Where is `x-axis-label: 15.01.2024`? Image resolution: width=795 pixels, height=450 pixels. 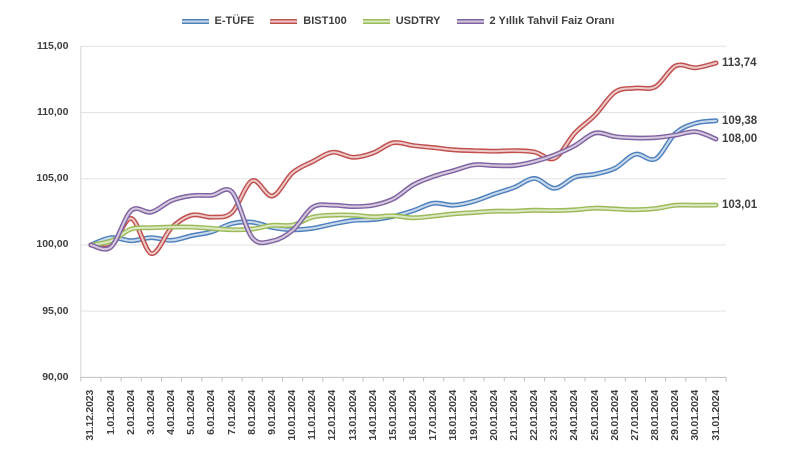
x-axis-label: 15.01.2024 is located at coordinates (392, 415).